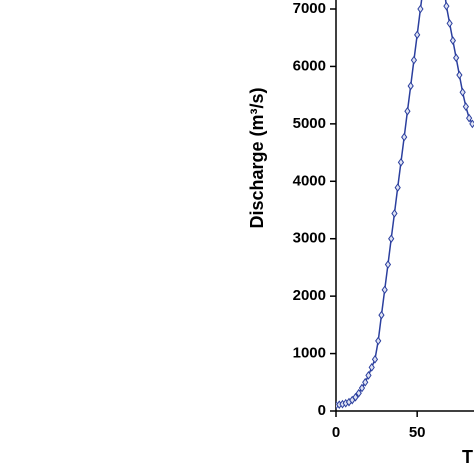  I want to click on x-tick-label: 0, so click(336, 432).